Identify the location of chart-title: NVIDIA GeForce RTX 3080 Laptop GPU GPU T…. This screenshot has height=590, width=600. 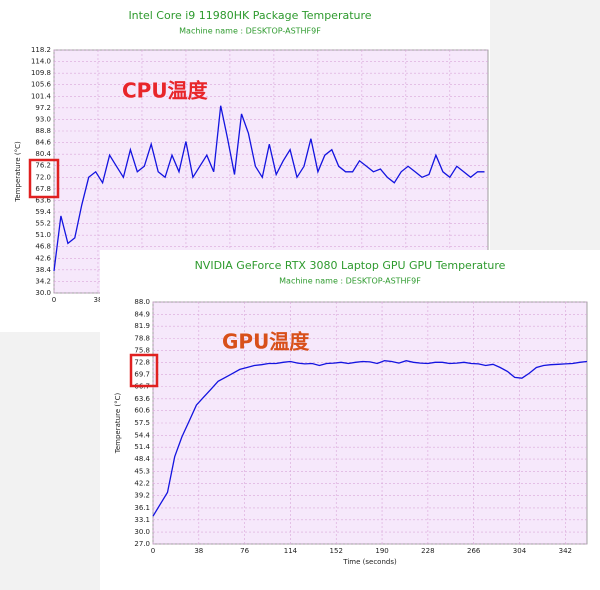
(350, 265).